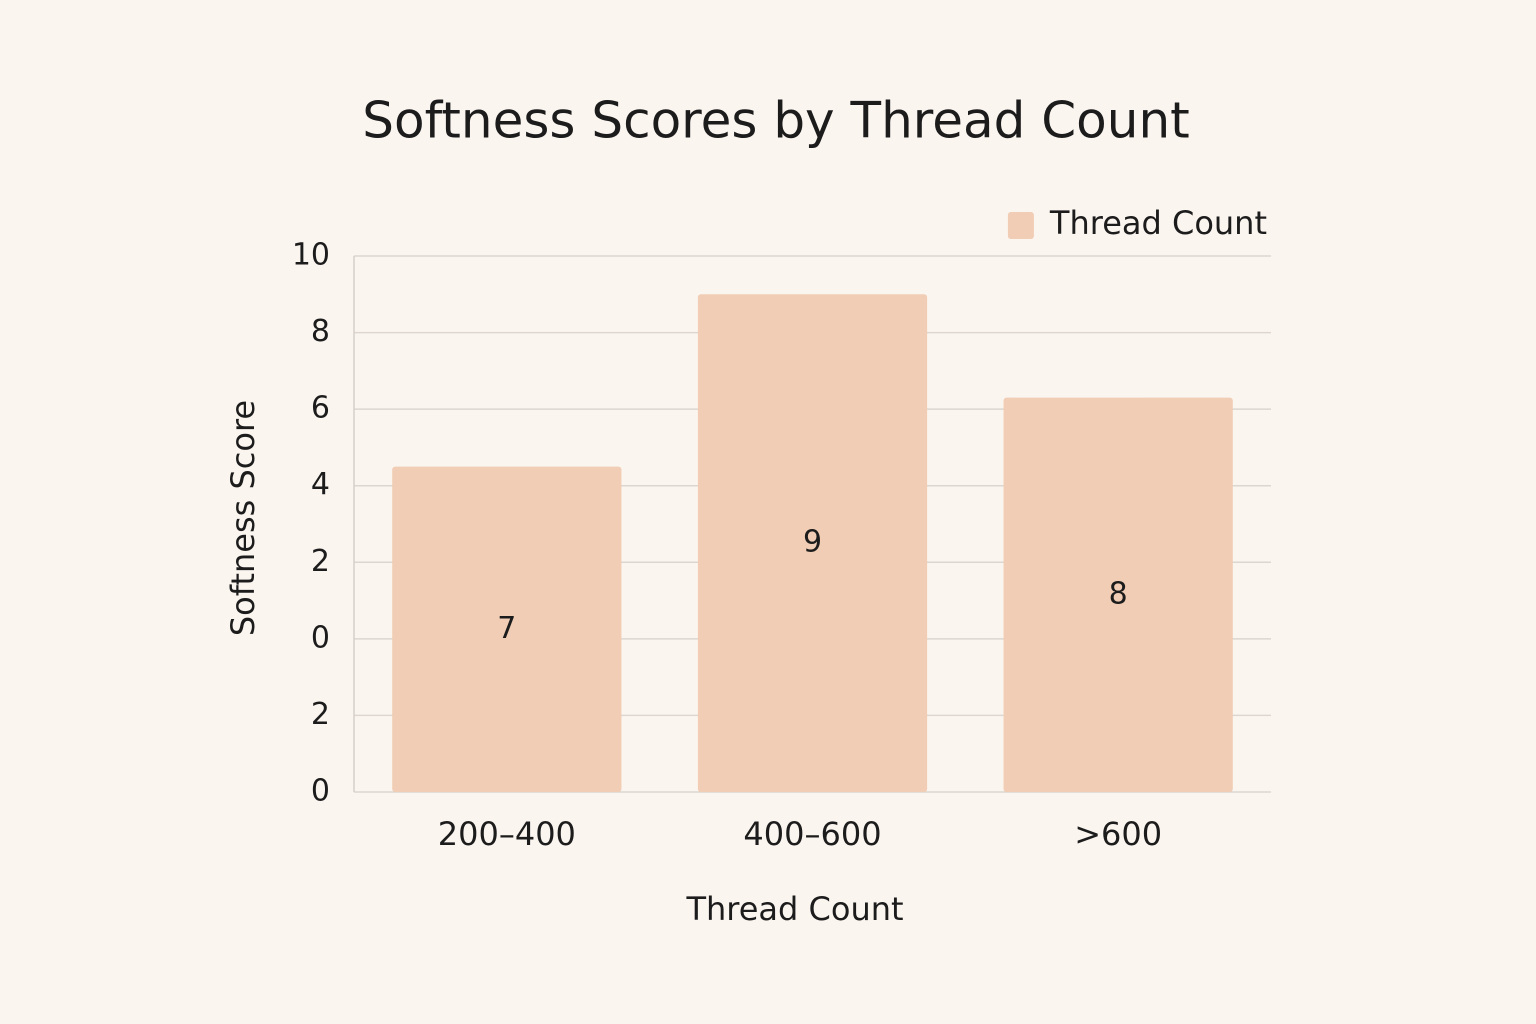  I want to click on bar-annotation: 7, so click(506, 628).